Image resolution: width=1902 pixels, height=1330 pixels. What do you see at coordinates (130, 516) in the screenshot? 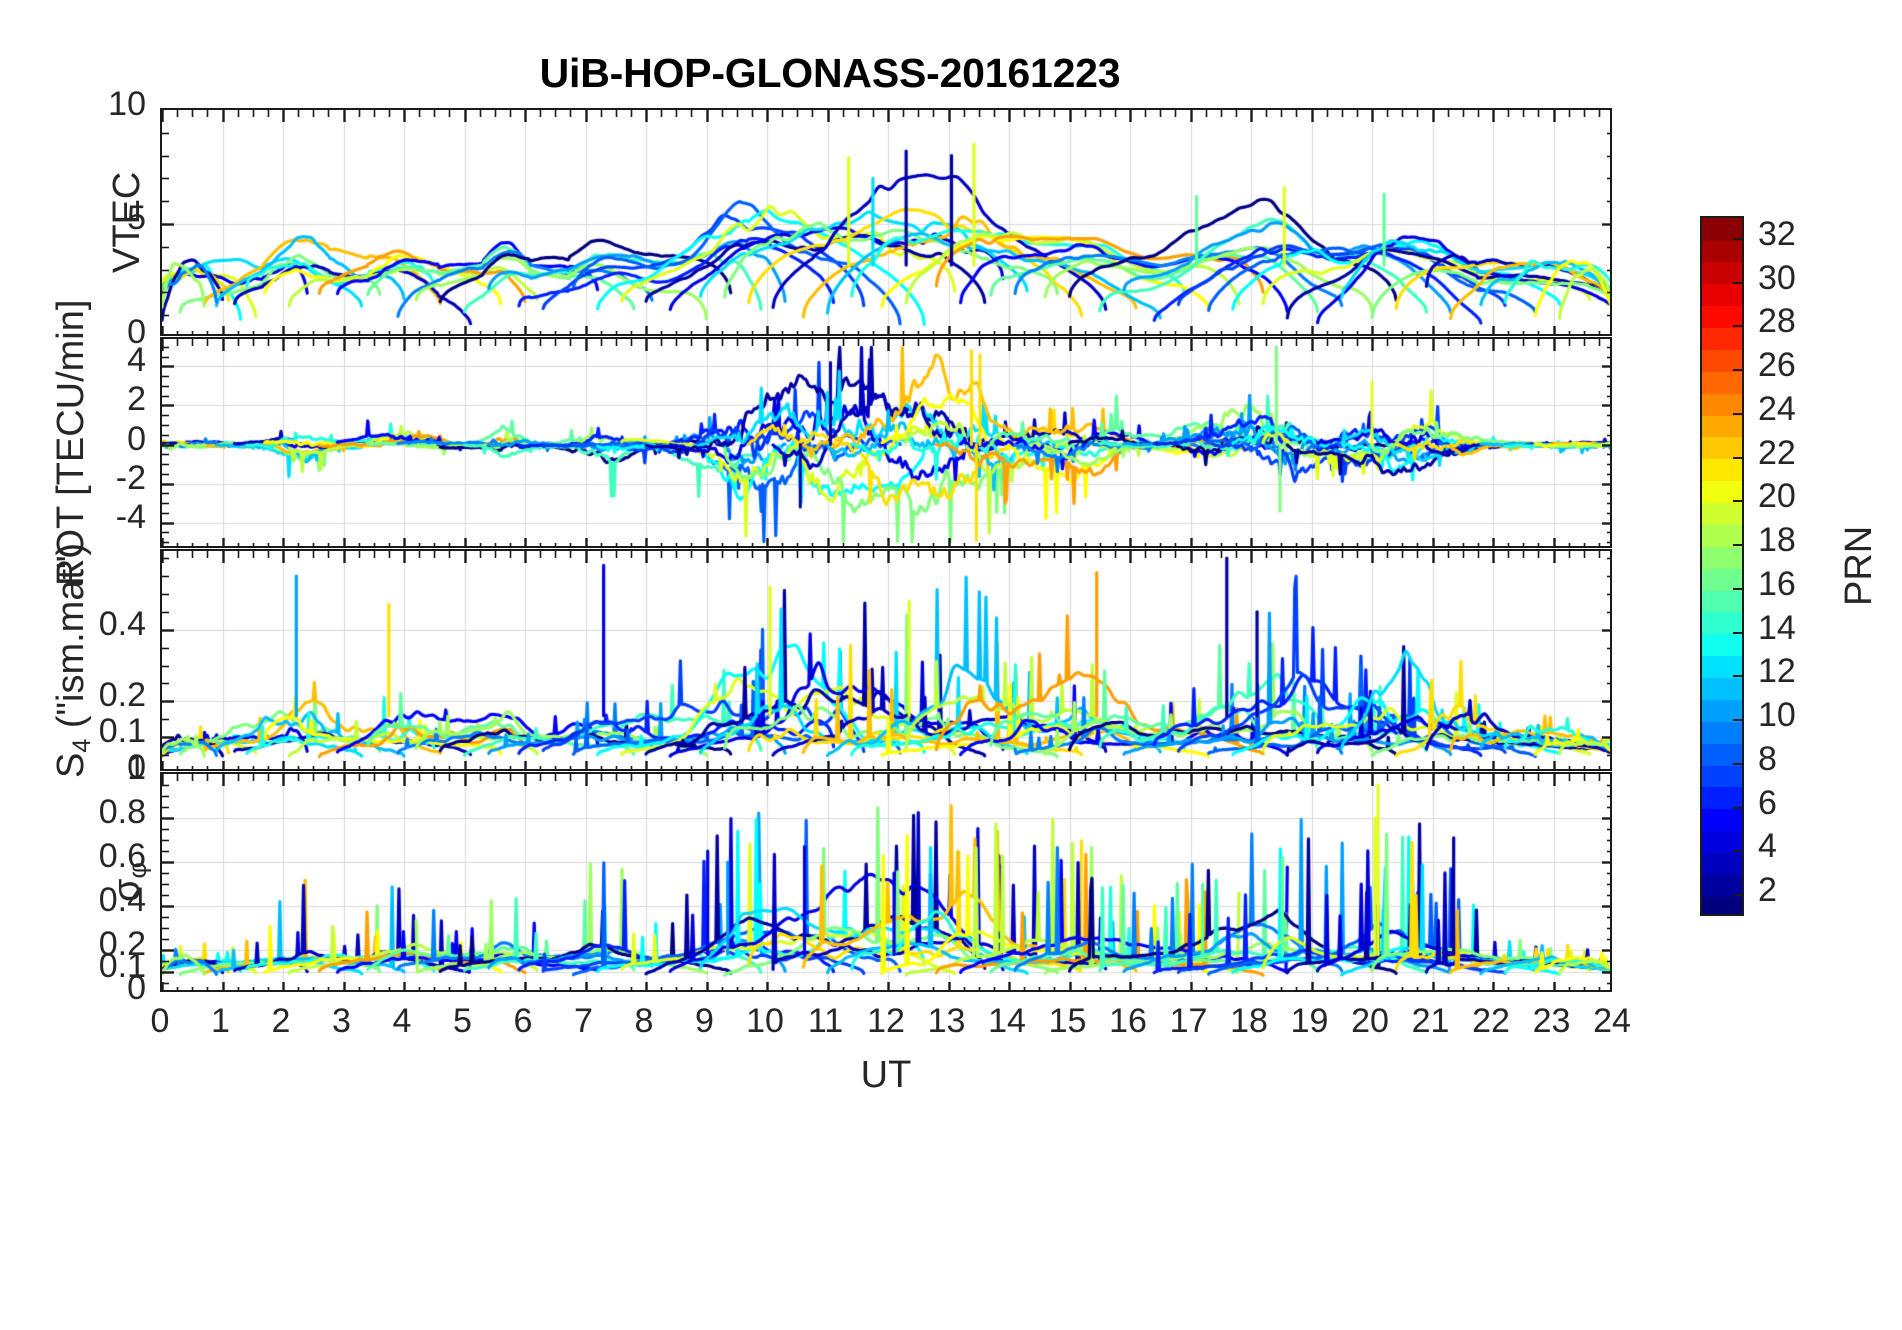
I see `y-tick-label-rot-0: -4` at bounding box center [130, 516].